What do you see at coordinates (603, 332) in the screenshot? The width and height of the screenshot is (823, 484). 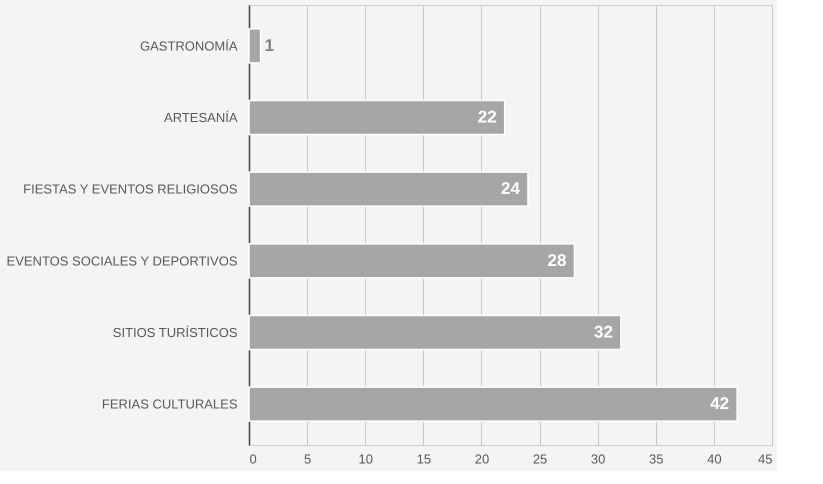 I see `data-label: 32` at bounding box center [603, 332].